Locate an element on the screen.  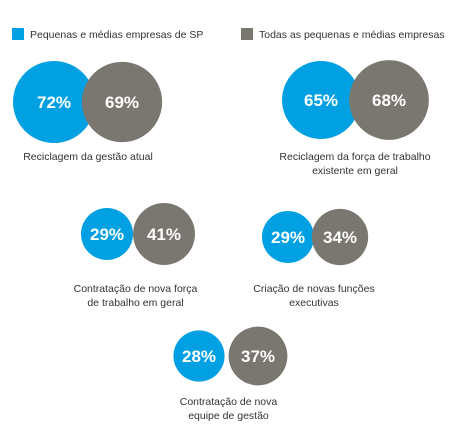
bubble-pair-0: 72% 69% Reciclagem da gestão atual is located at coordinates (88, 112).